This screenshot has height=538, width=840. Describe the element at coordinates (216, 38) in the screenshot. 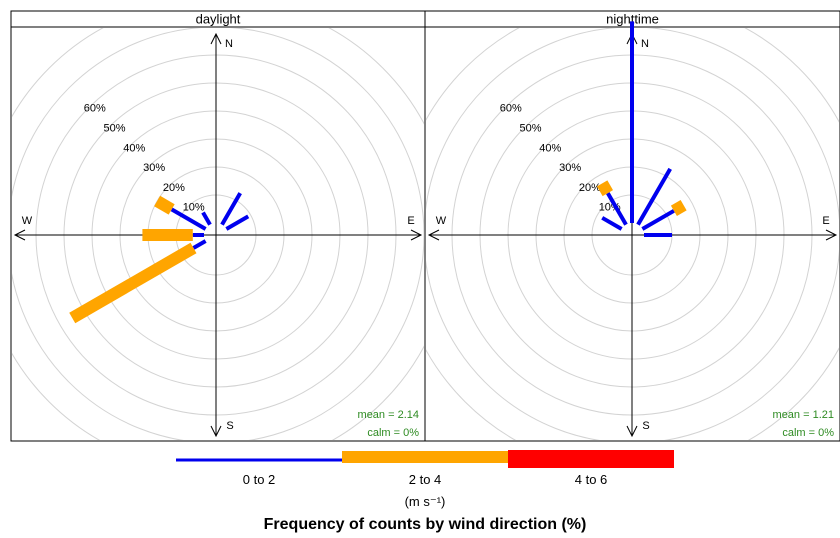

I see `arrow-n` at that location.